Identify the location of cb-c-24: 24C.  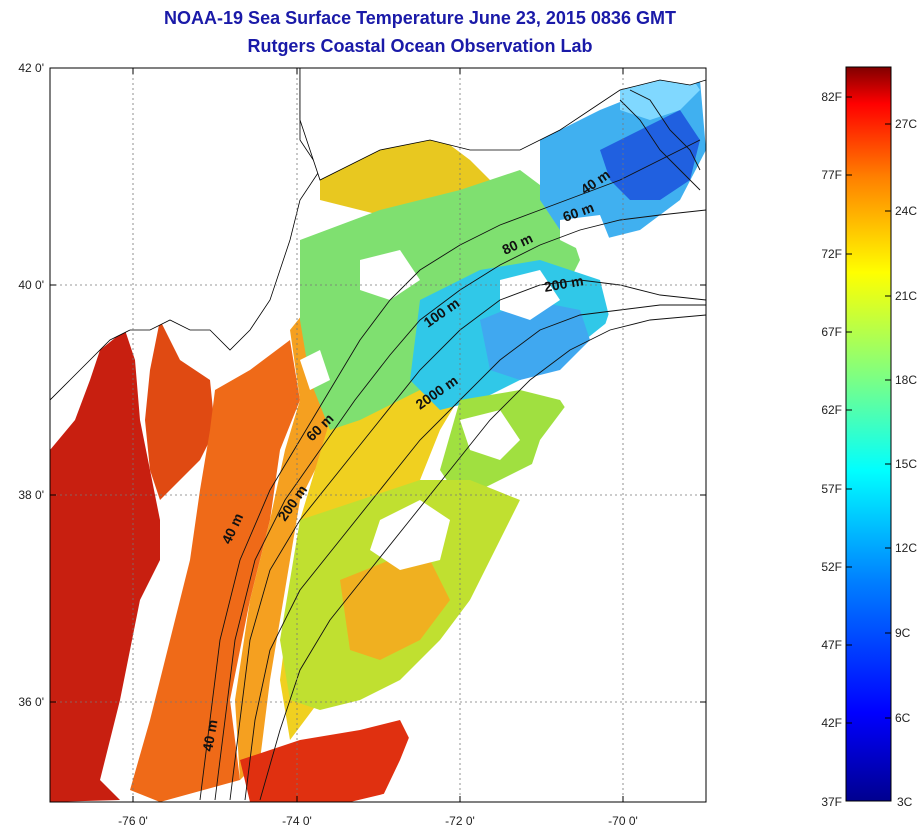
(906, 211).